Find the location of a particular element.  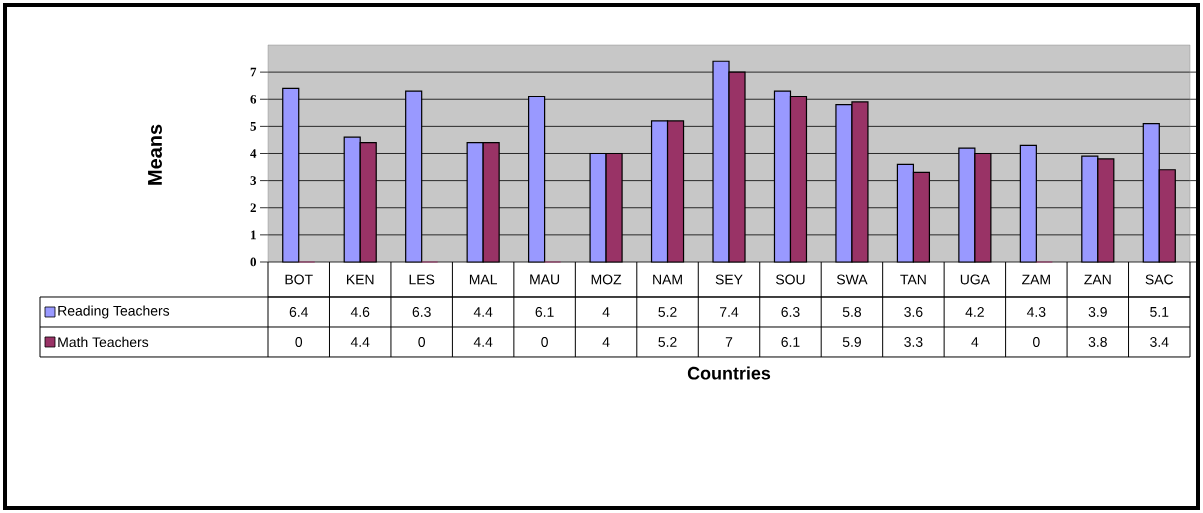

x-tick-label: TAN is located at coordinates (913, 279).